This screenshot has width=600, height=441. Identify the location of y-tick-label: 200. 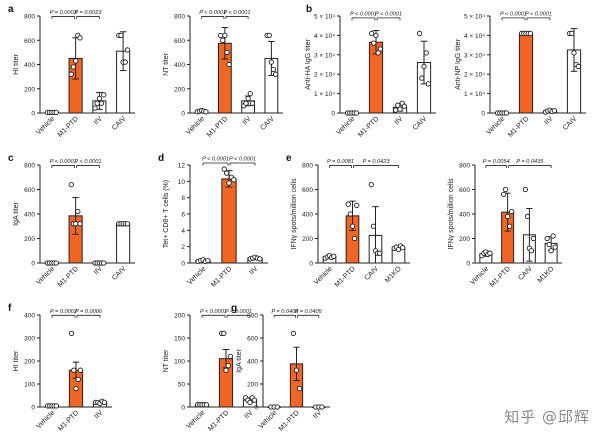
(179, 89).